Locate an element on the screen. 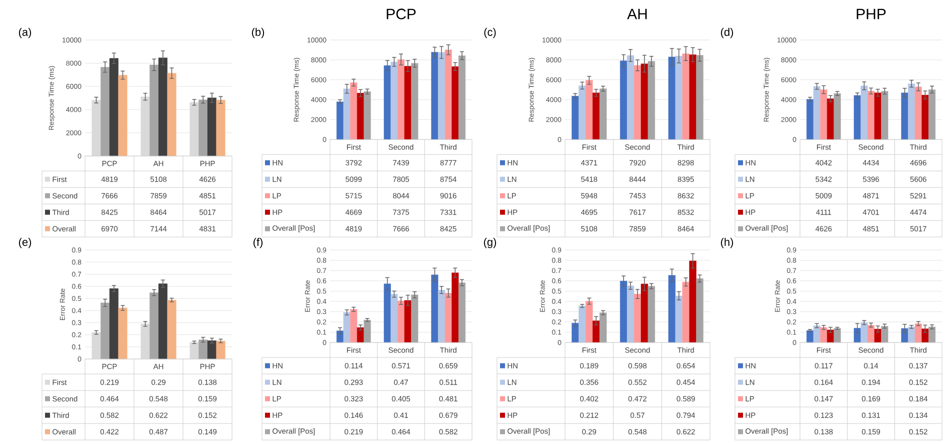 The image size is (947, 444). text: (a) is located at coordinates (25, 33).